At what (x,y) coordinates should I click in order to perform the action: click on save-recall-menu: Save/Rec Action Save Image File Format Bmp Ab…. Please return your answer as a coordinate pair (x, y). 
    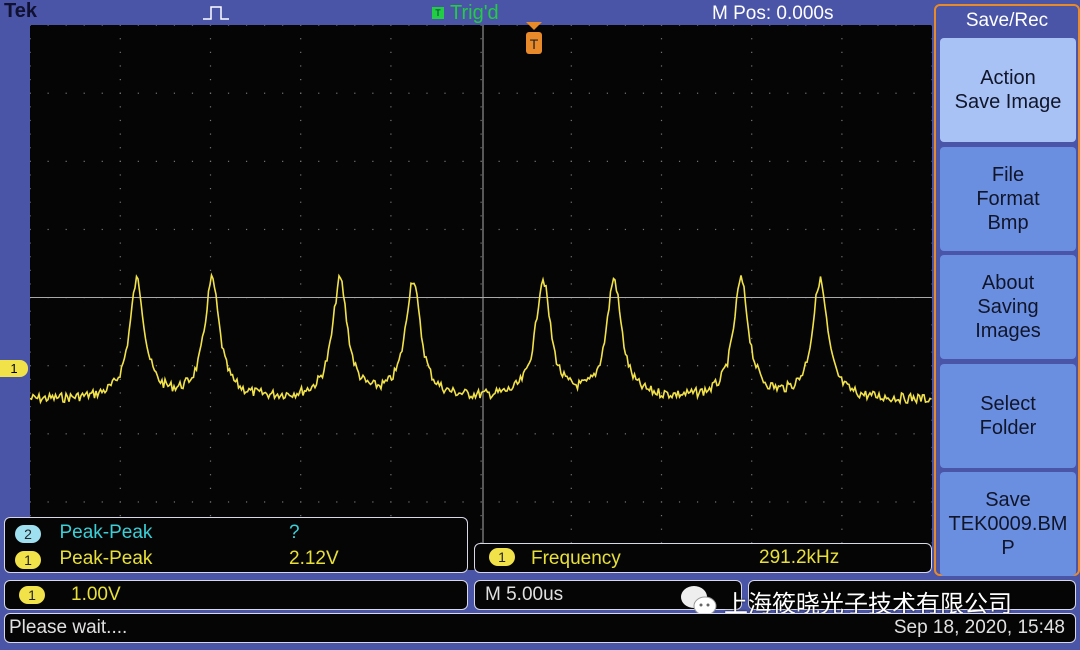
    Looking at the image, I should click on (1007, 290).